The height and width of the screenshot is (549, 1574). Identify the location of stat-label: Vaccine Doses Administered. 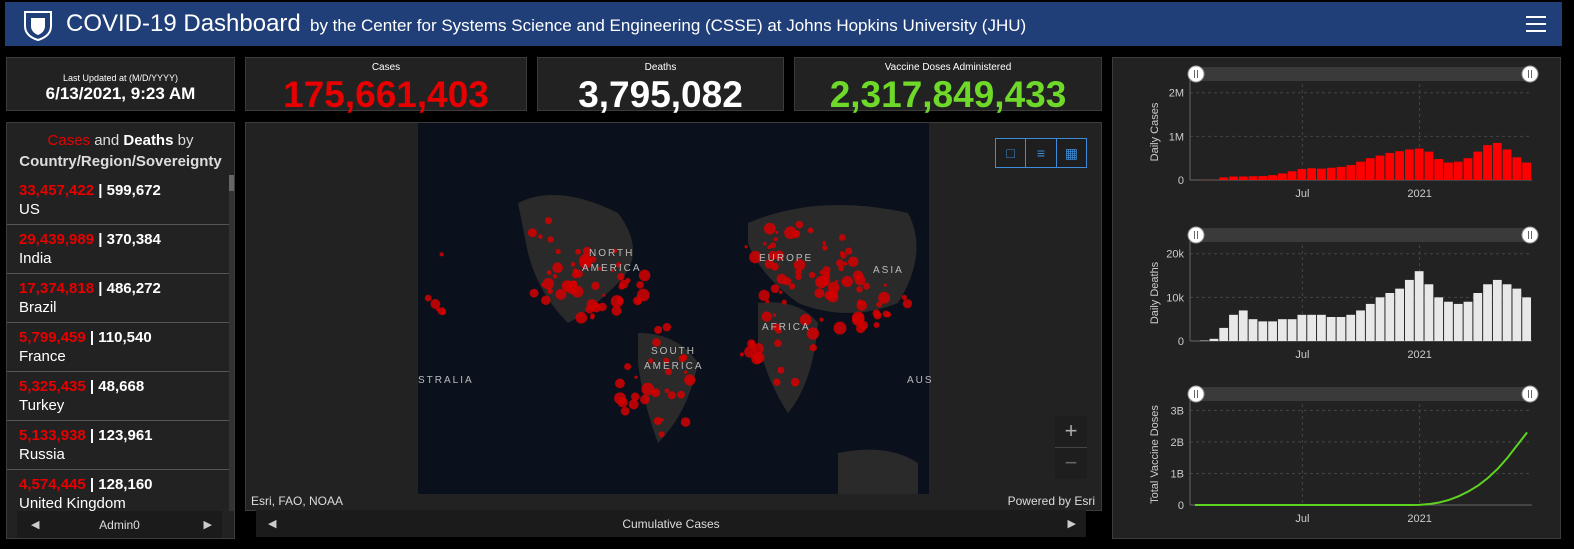
(948, 67).